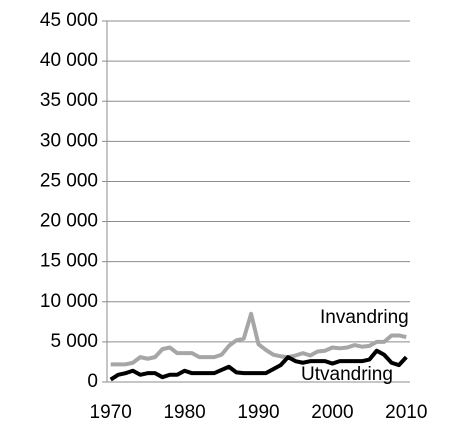 The width and height of the screenshot is (451, 436). I want to click on series-label: Invandring, so click(364, 317).